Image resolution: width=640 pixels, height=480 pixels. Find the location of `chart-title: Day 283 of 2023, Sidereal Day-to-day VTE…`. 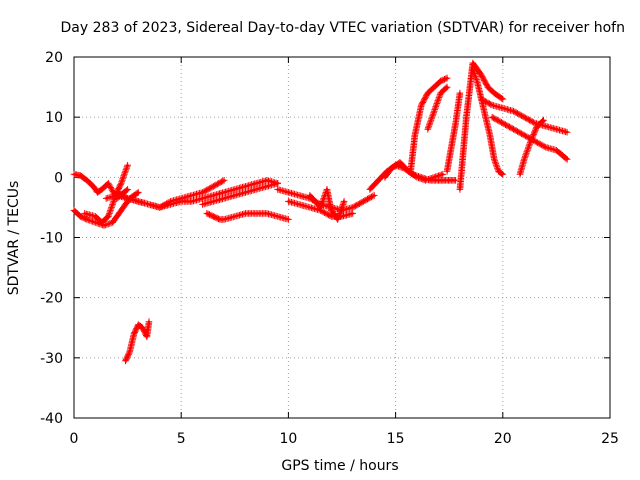

chart-title: Day 283 of 2023, Sidereal Day-to-day VTE… is located at coordinates (343, 28).